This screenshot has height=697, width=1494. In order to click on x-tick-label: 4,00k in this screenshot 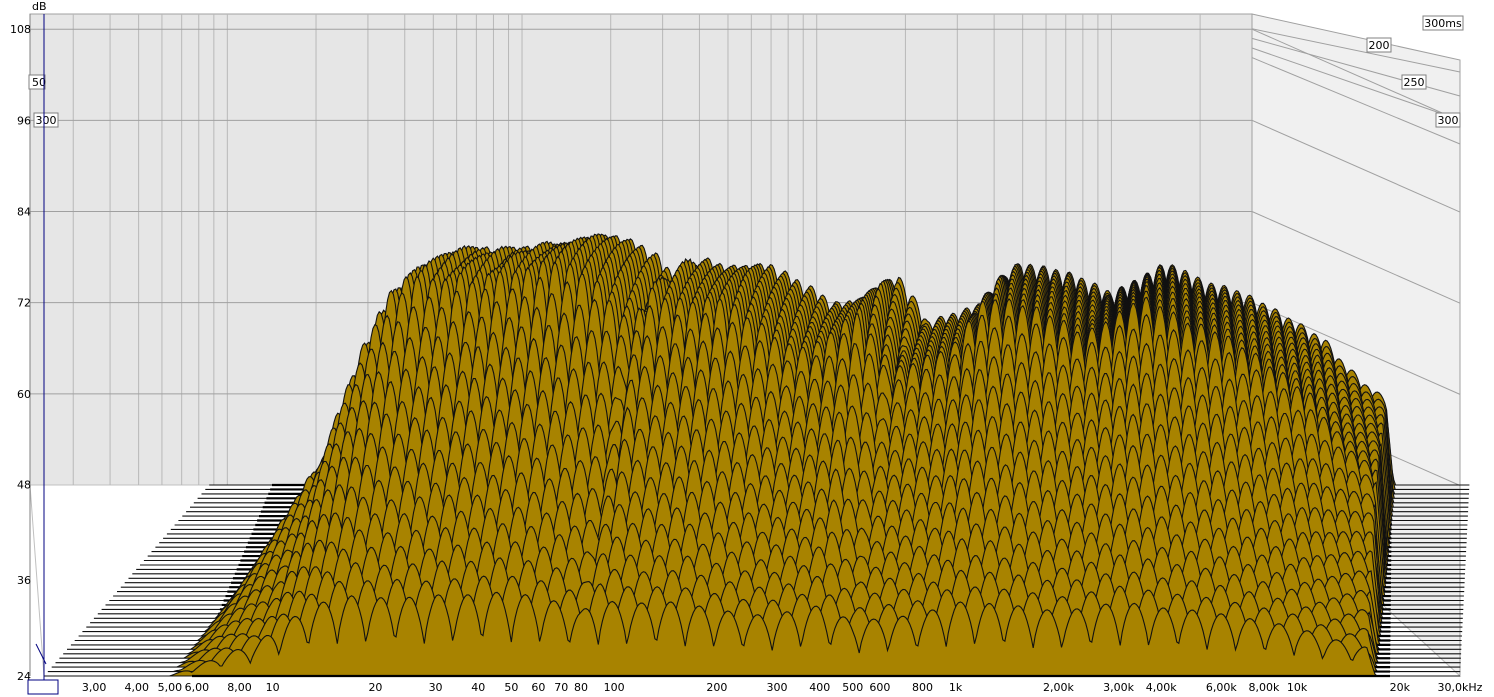, I will do `click(1161, 687)`.